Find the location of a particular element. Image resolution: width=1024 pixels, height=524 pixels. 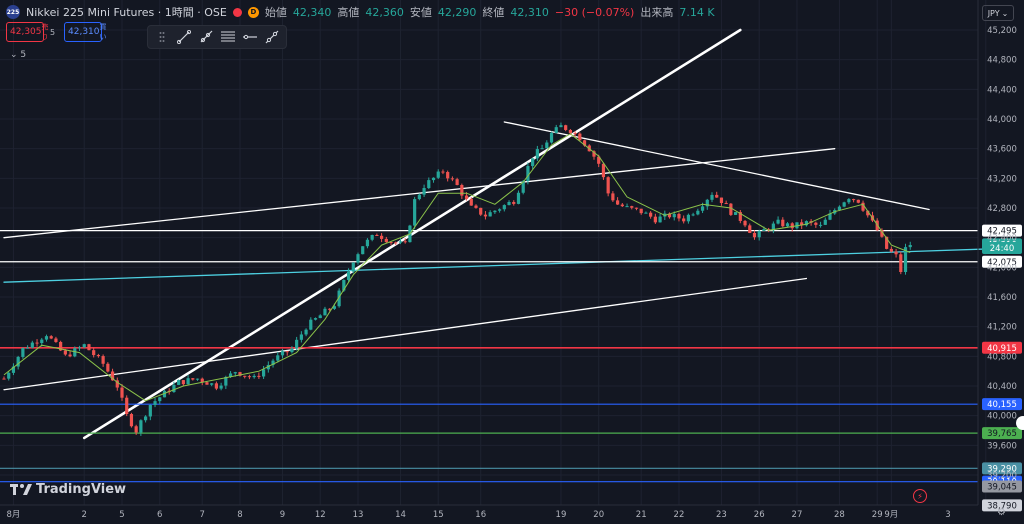

scroll-to-latest-button is located at coordinates (1020, 423).